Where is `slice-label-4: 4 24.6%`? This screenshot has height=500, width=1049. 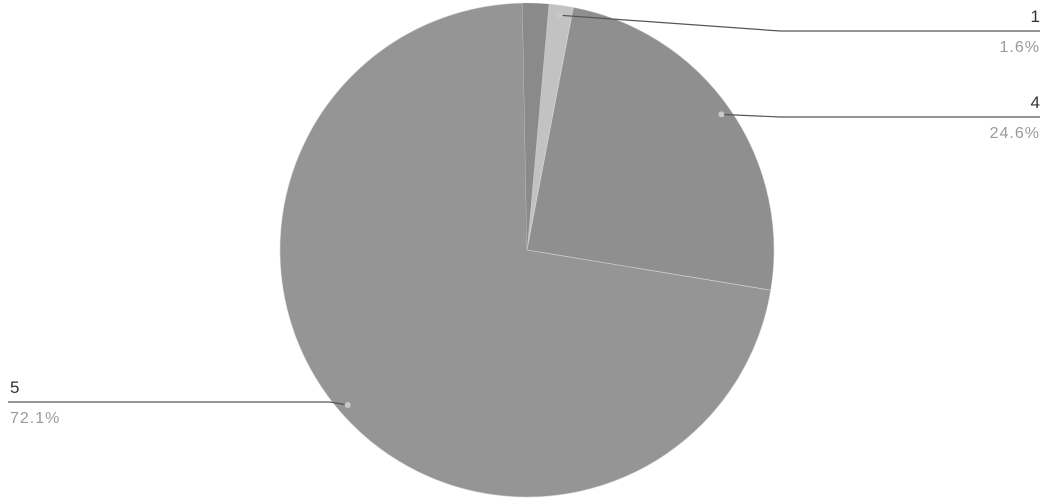
slice-label-4: 4 24.6% is located at coordinates (879, 117).